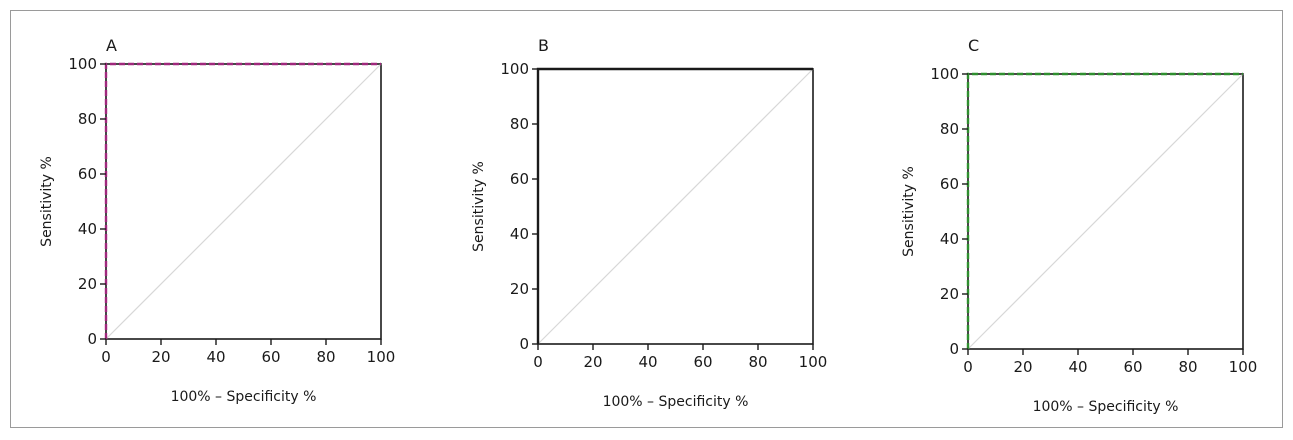 This screenshot has height=440, width=1293. What do you see at coordinates (973, 45) in the screenshot?
I see `panel-label: C` at bounding box center [973, 45].